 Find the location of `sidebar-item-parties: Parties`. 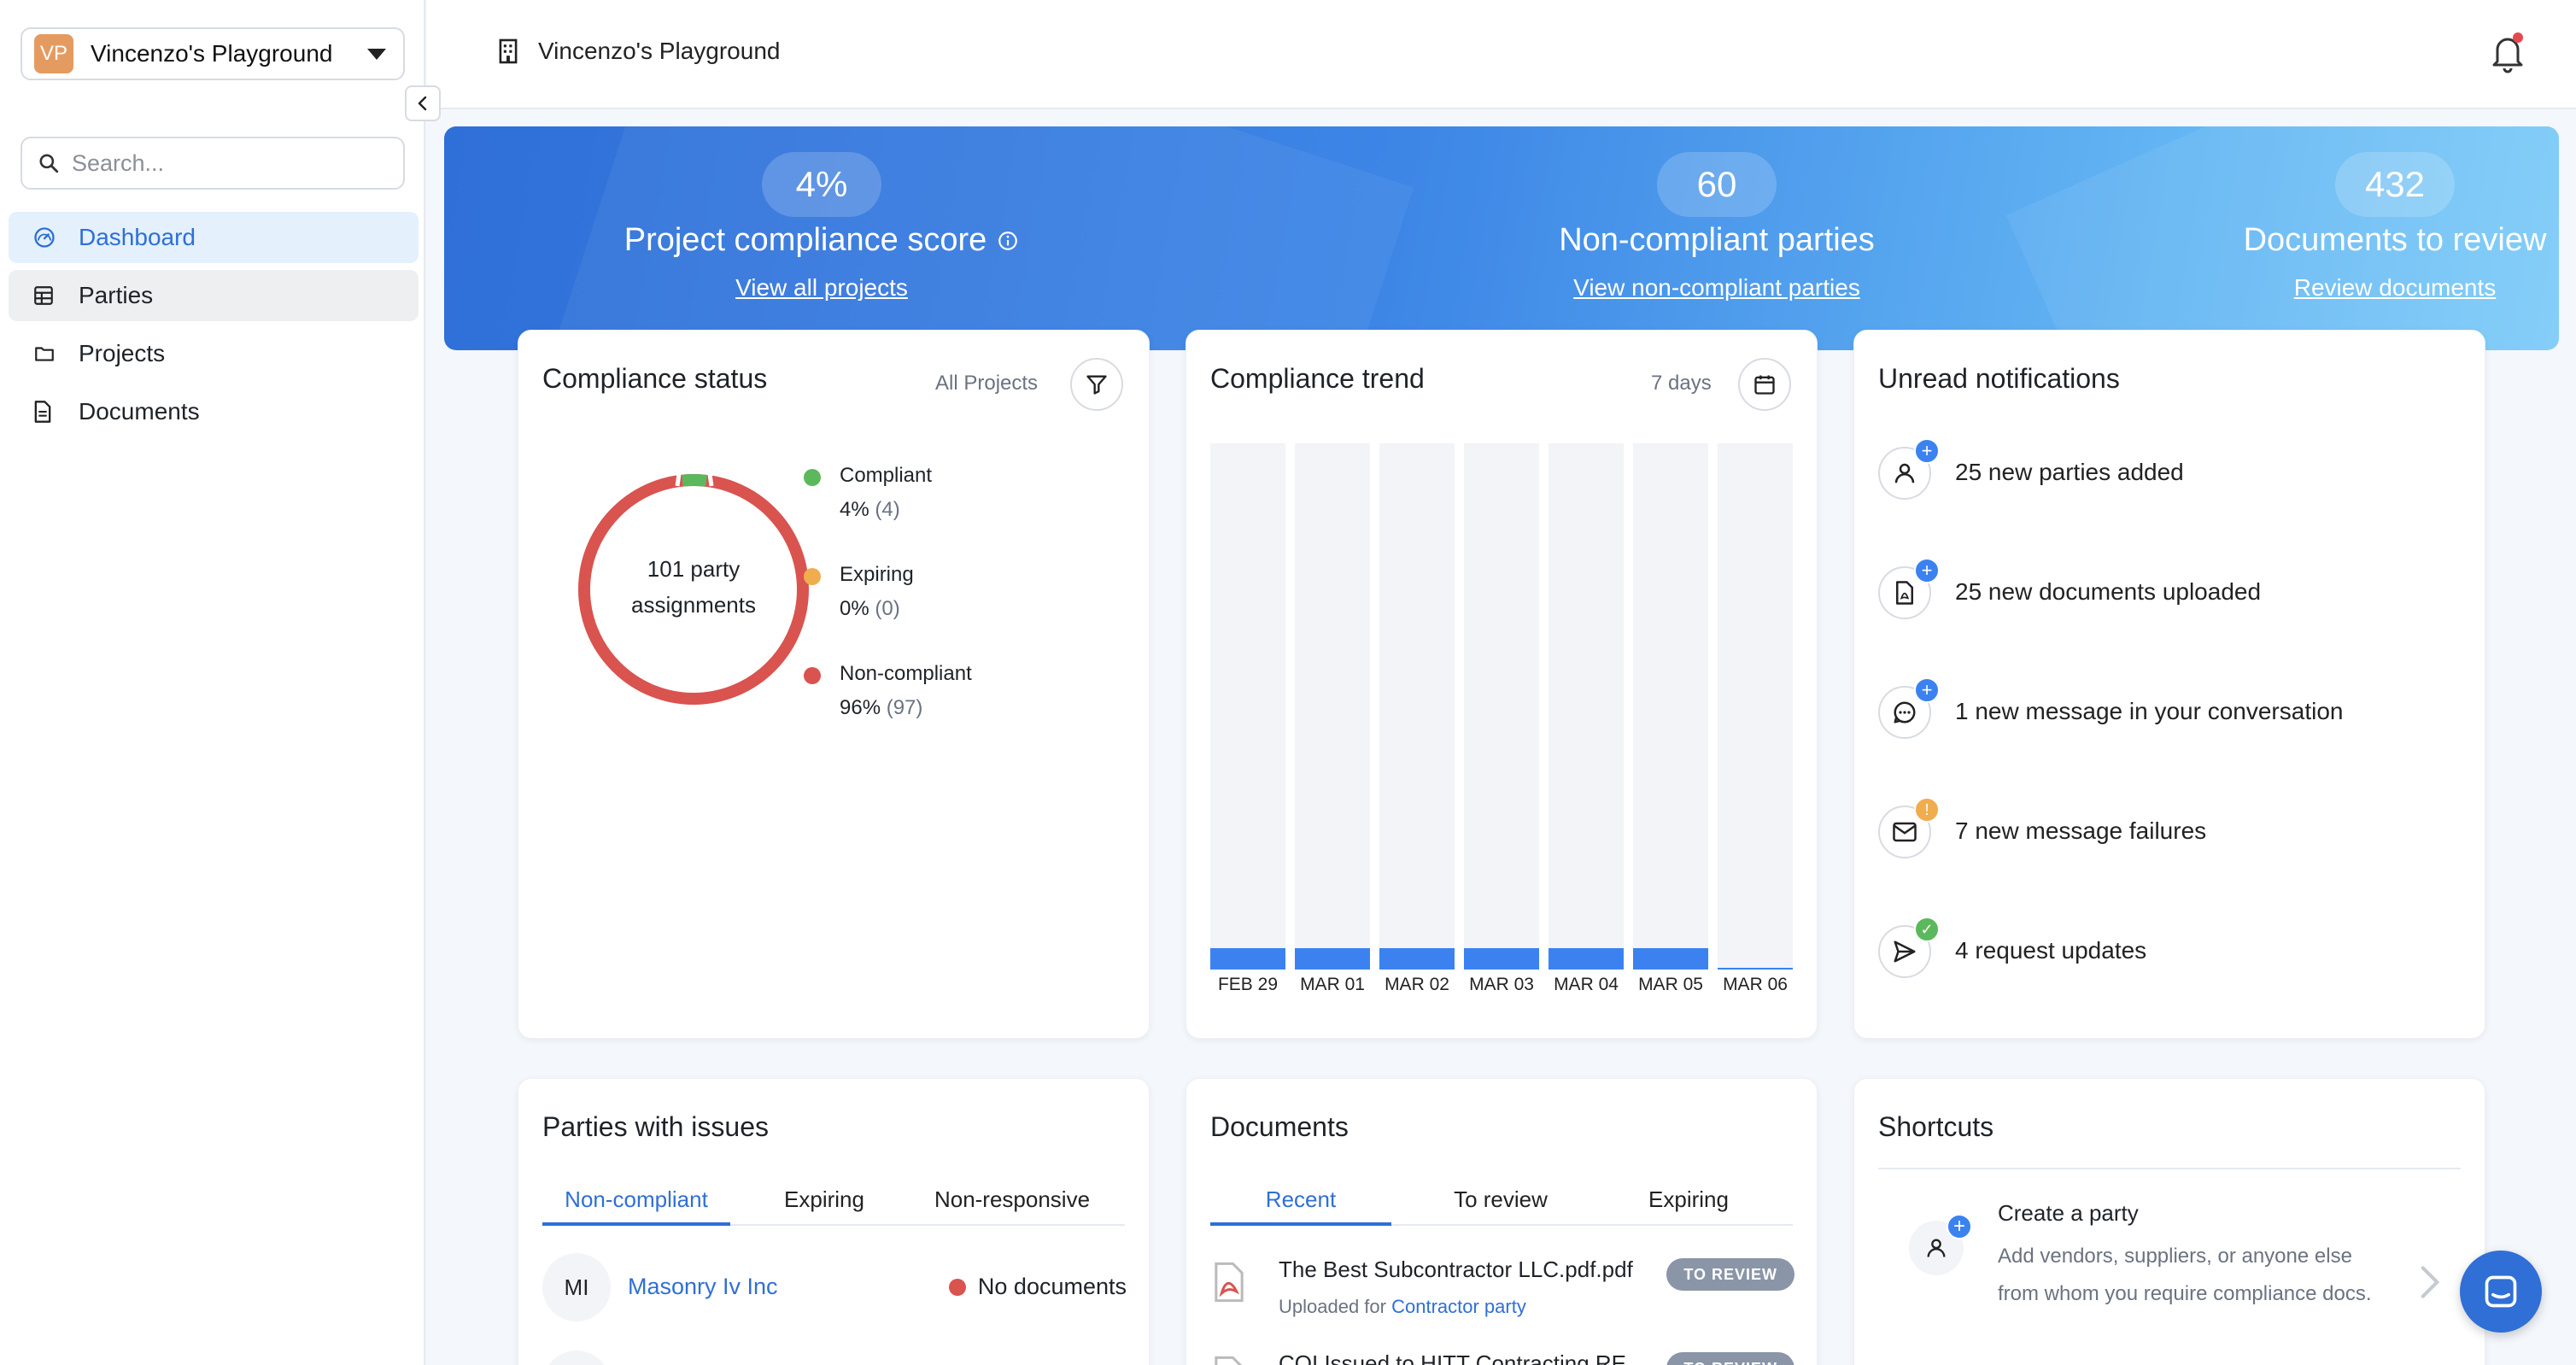

sidebar-item-parties: Parties is located at coordinates (214, 295).